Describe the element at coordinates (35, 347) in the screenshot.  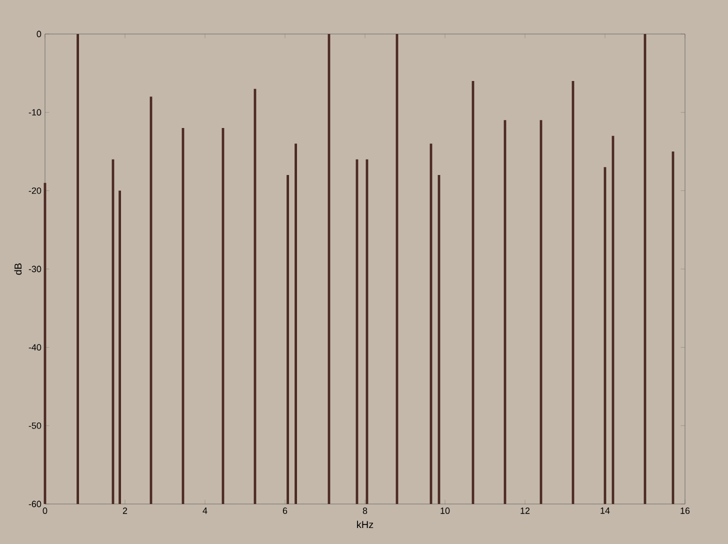
I see `y-tick-label: -40` at that location.